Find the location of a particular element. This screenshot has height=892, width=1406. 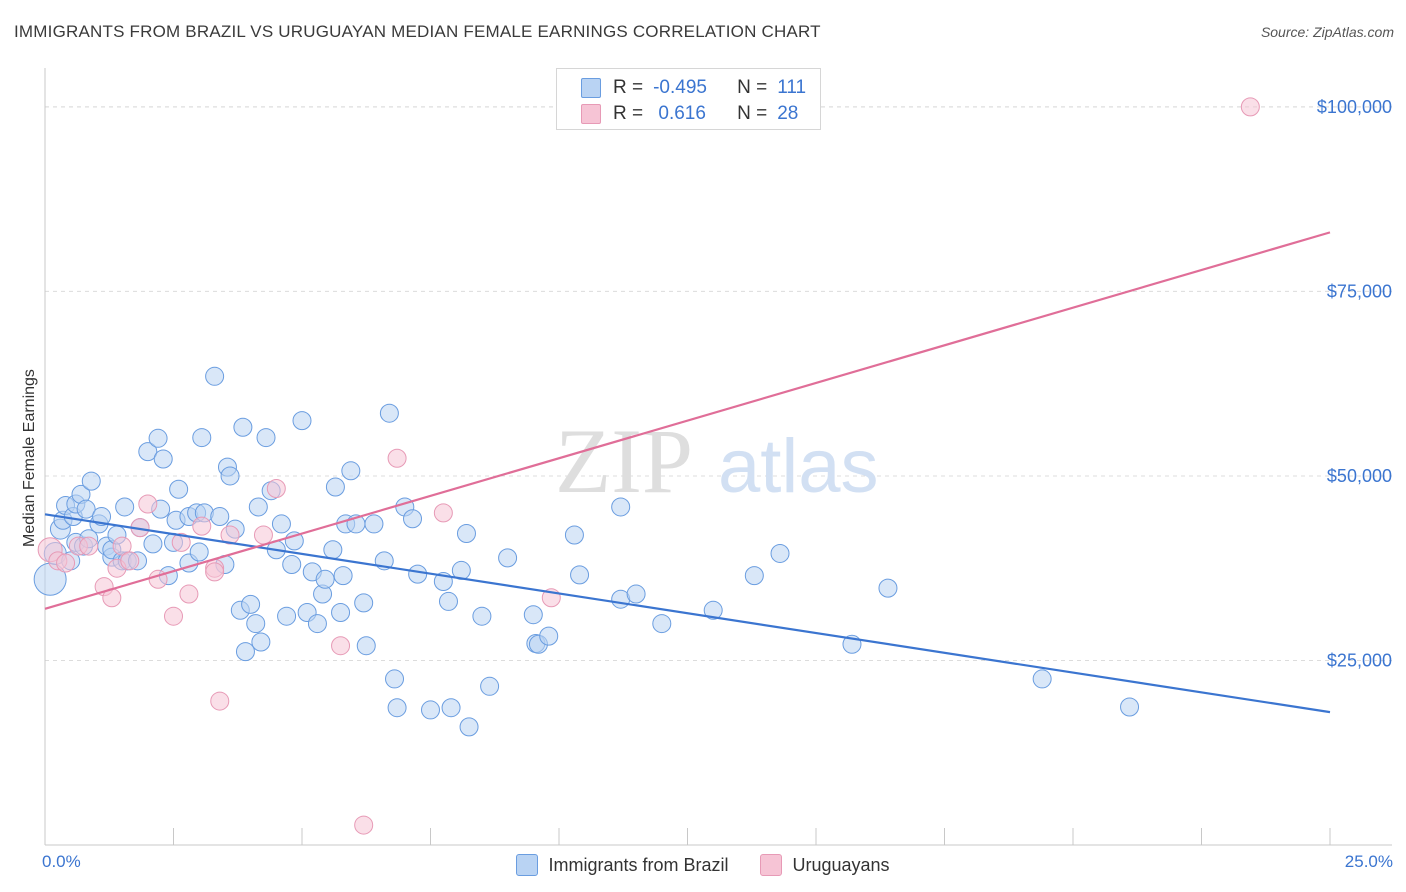

legend-swatch-blue is located at coordinates (591, 88).